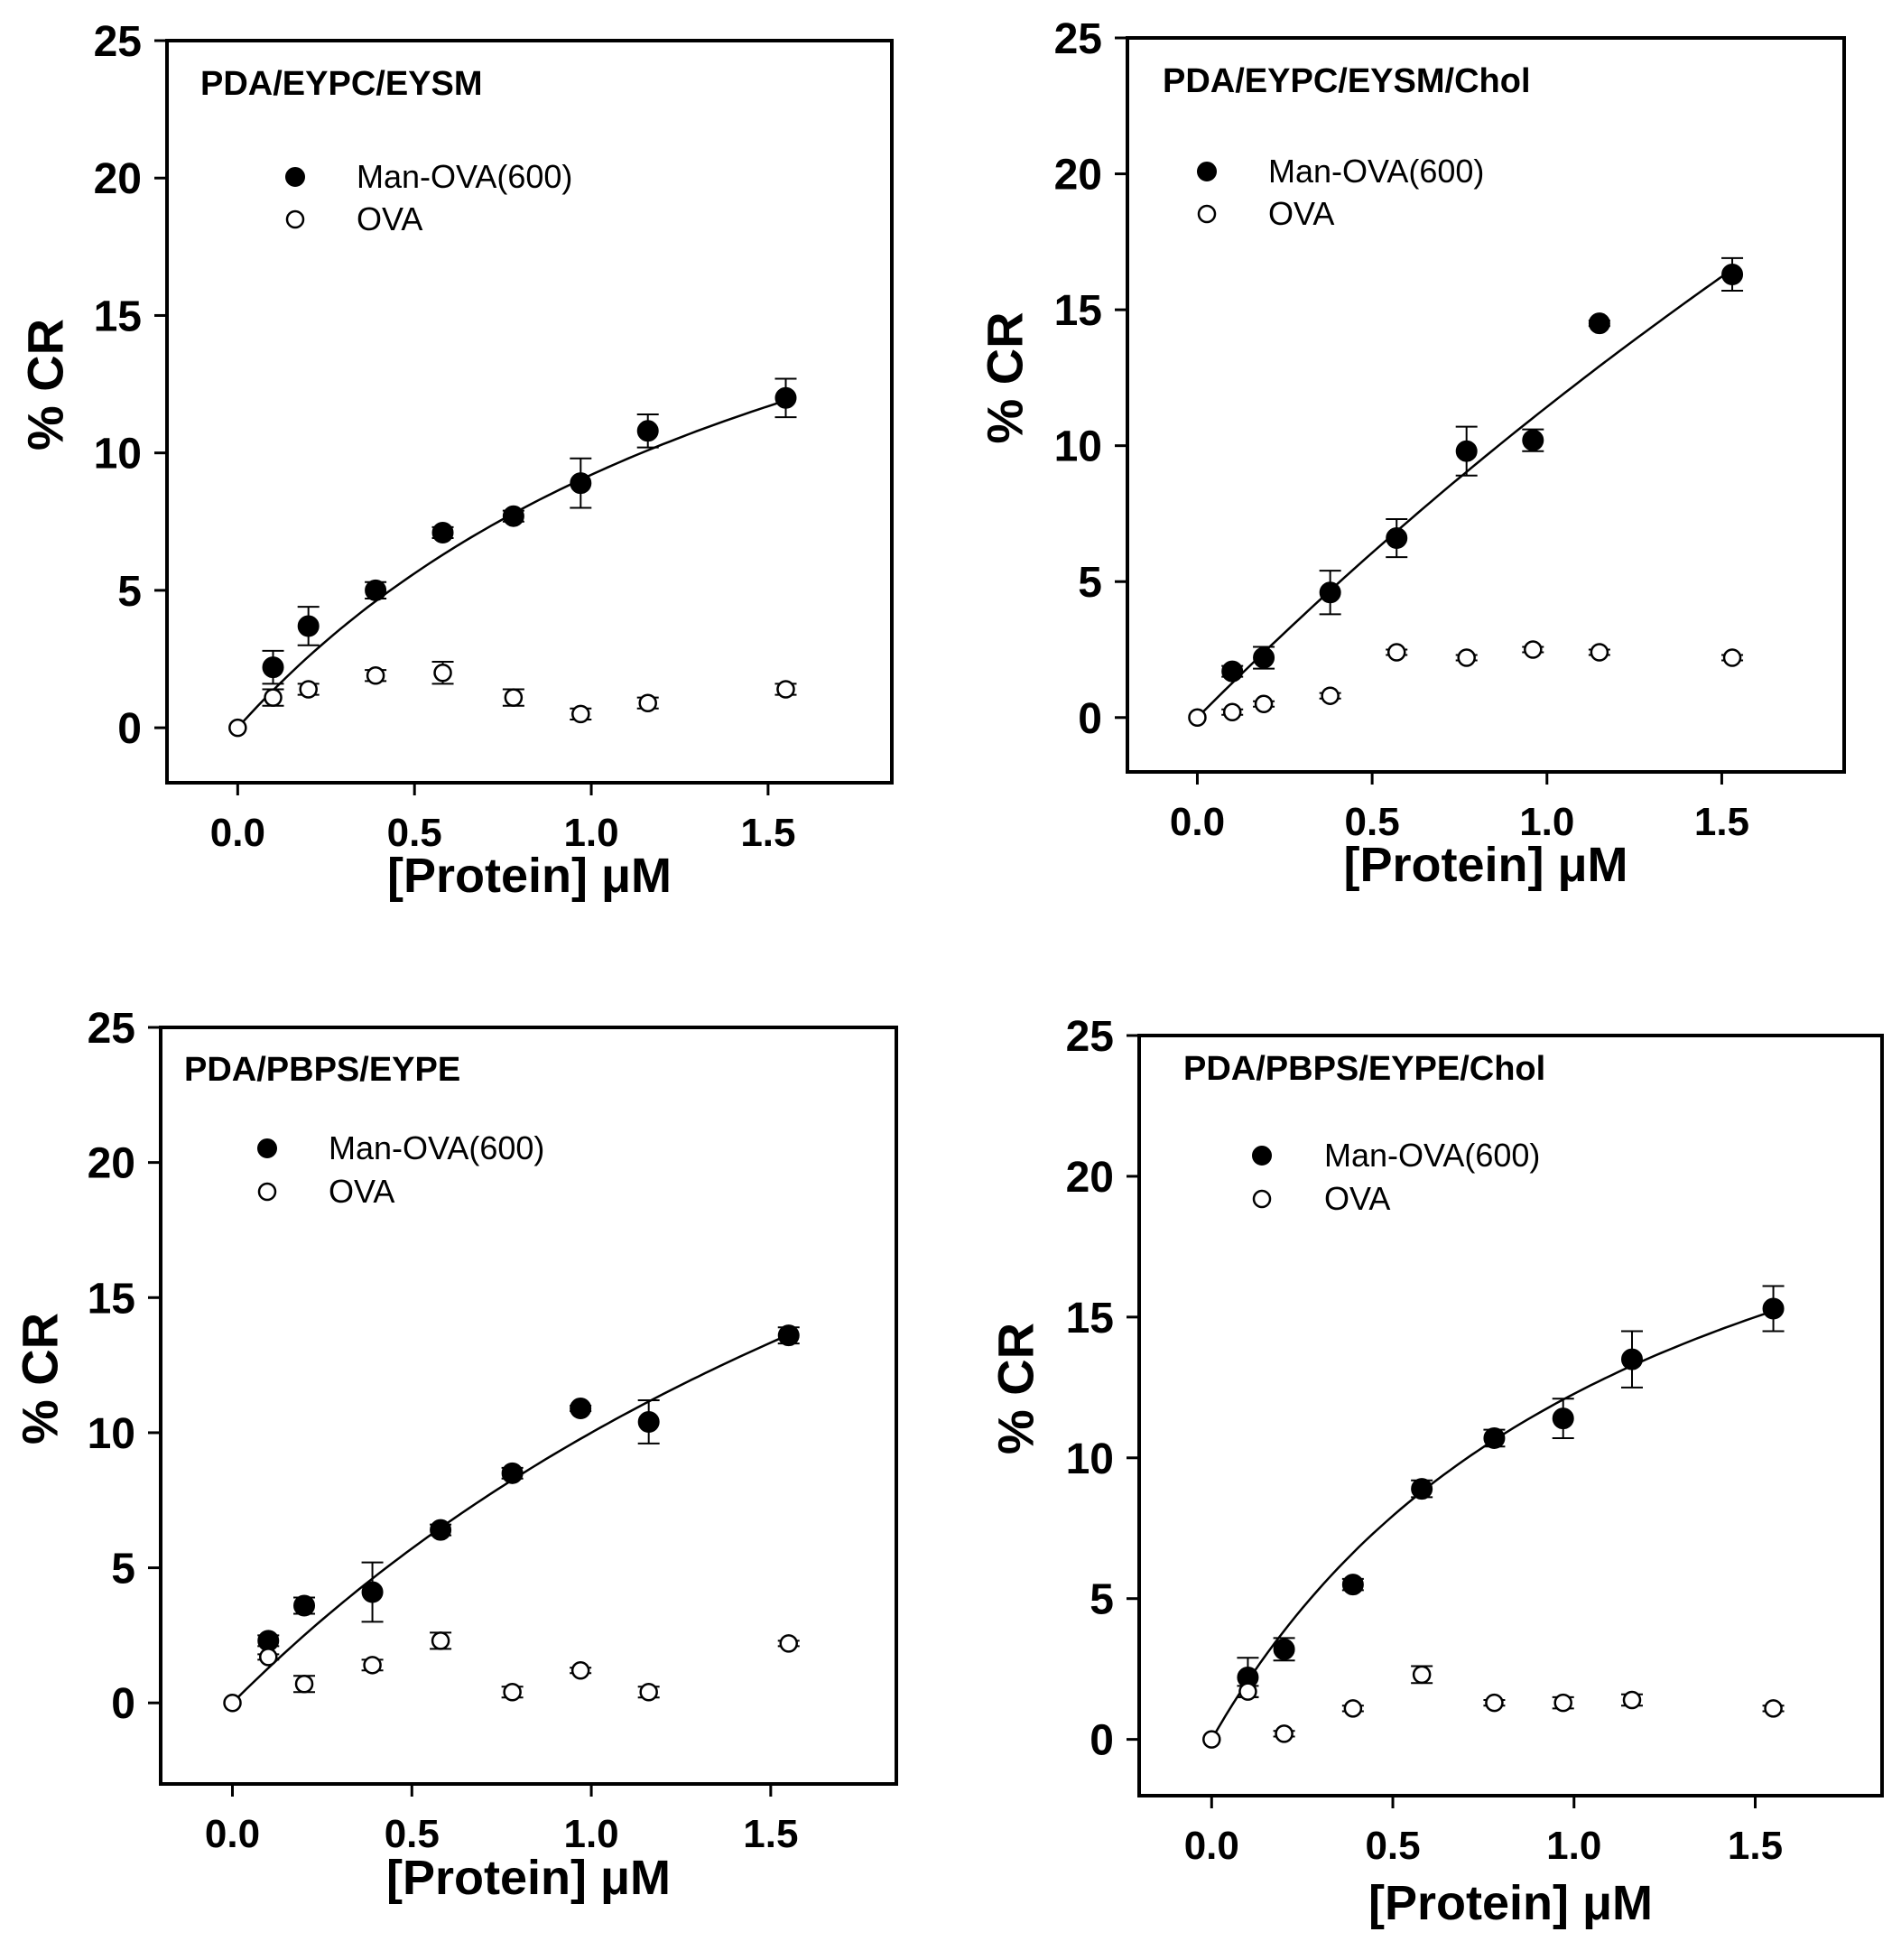 Image resolution: width=1901 pixels, height=1960 pixels. I want to click on plot-frame, so click(529, 412).